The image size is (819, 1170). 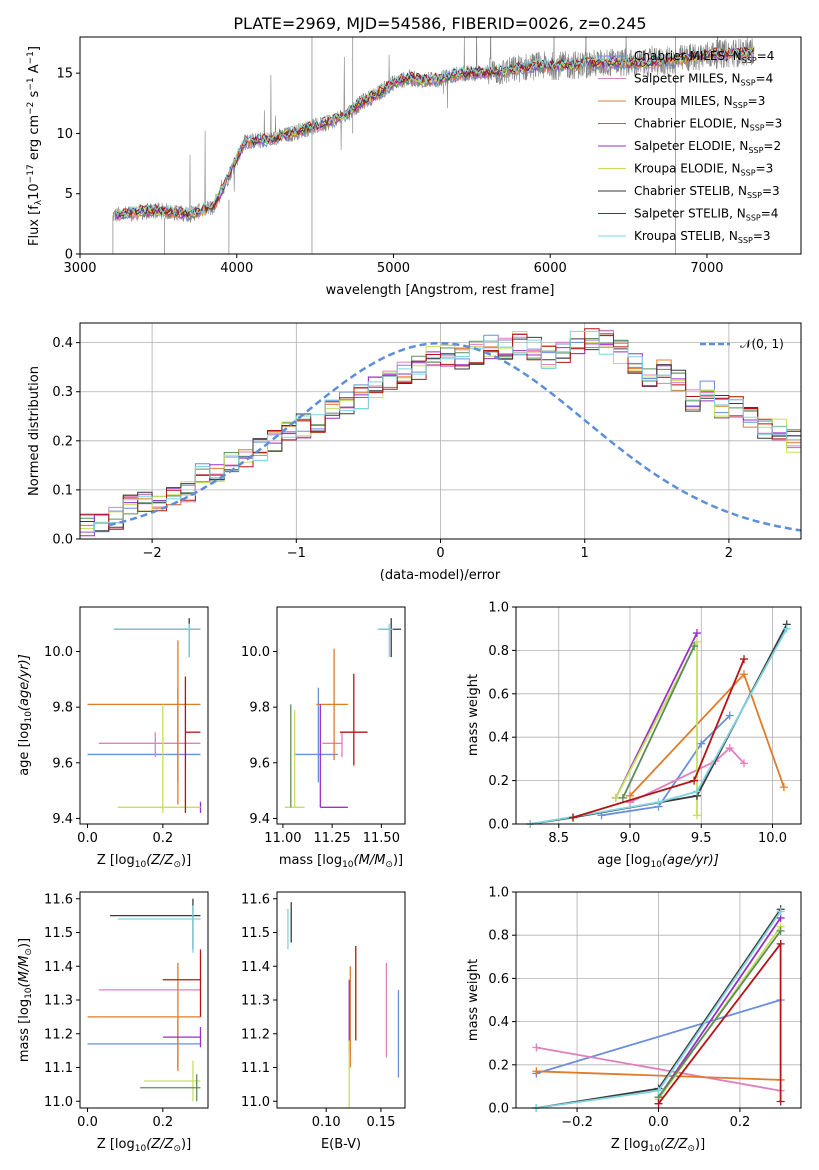 I want to click on spectrum-xlabel: wavelength [Angstrom, rest frame], so click(x=440, y=290).